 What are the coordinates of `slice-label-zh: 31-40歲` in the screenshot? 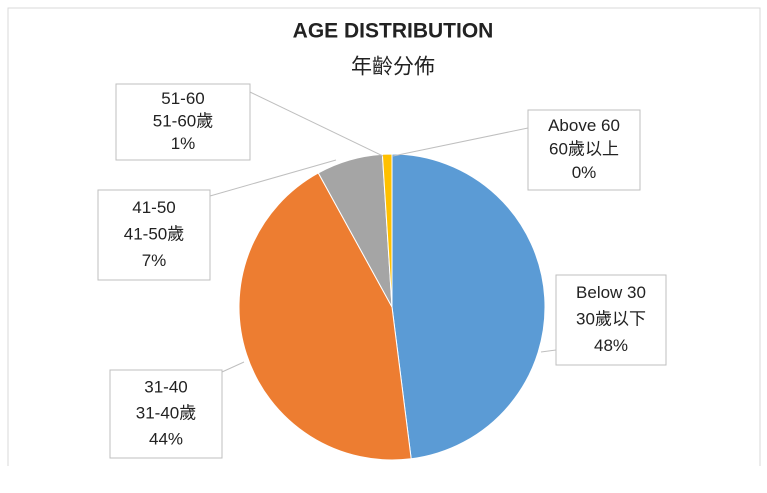 It's located at (166, 412).